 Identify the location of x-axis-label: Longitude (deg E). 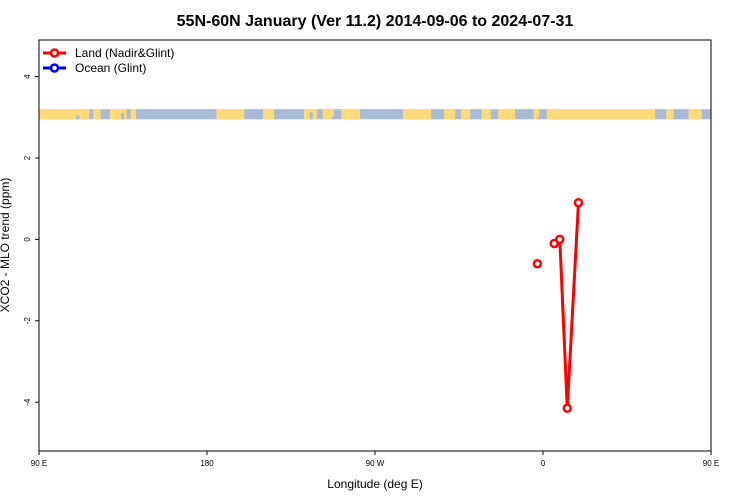
(374, 484).